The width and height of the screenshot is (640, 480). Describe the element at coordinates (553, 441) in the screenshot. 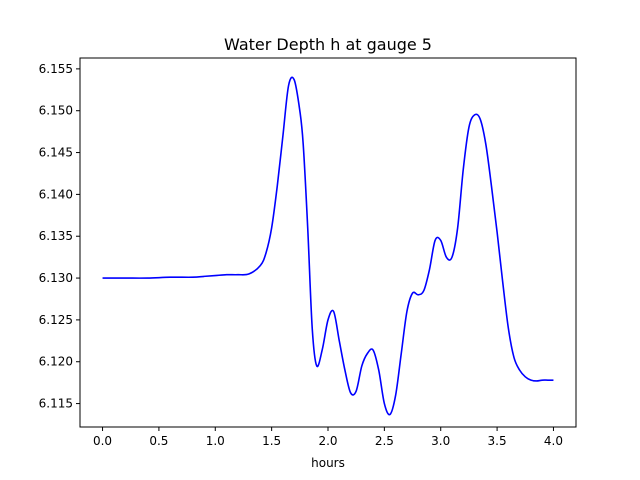

I see `x-tick-label: 4.0` at that location.